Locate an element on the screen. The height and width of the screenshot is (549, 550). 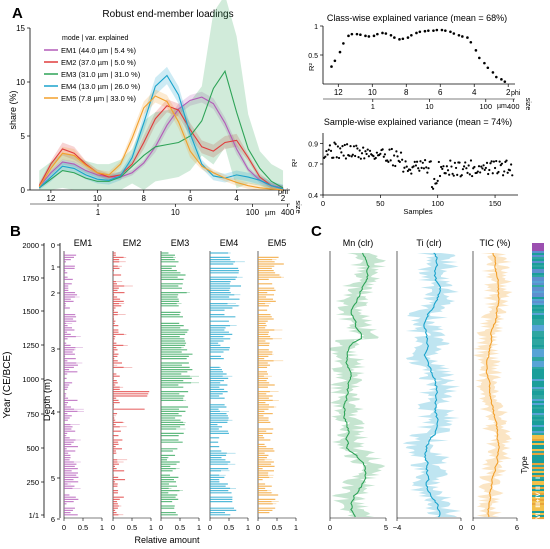
column-title-2: EM3 is located at coordinates (180, 243).